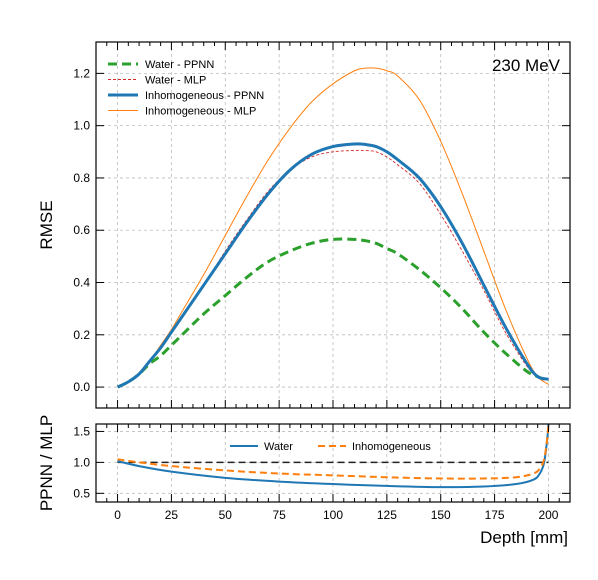  Describe the element at coordinates (81, 73) in the screenshot. I see `main-y-tick-label: 1.2` at that location.